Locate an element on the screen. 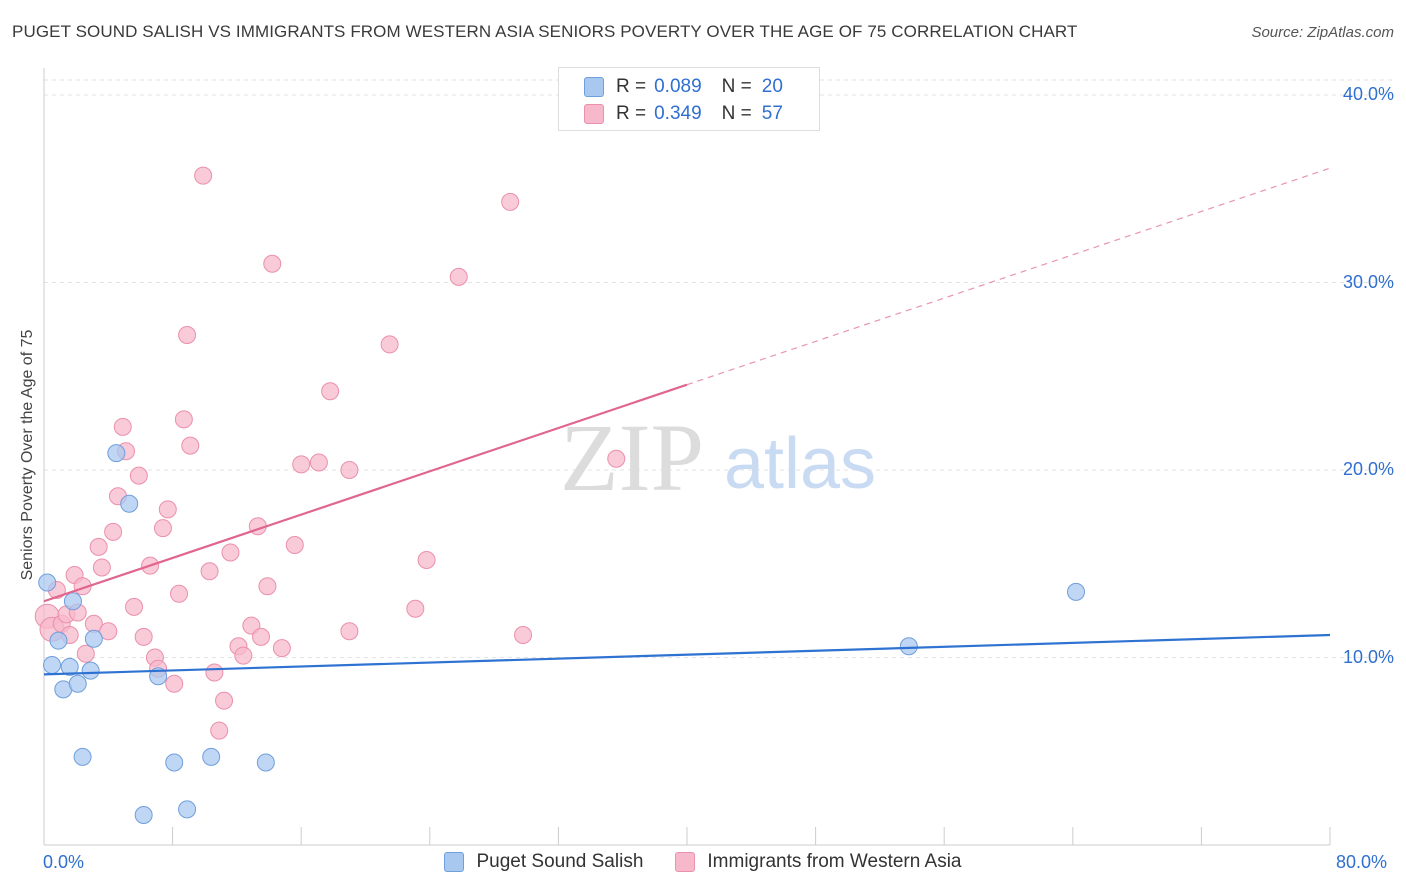 The image size is (1406, 892). y-tick-label: 40.0% is located at coordinates (1368, 94).